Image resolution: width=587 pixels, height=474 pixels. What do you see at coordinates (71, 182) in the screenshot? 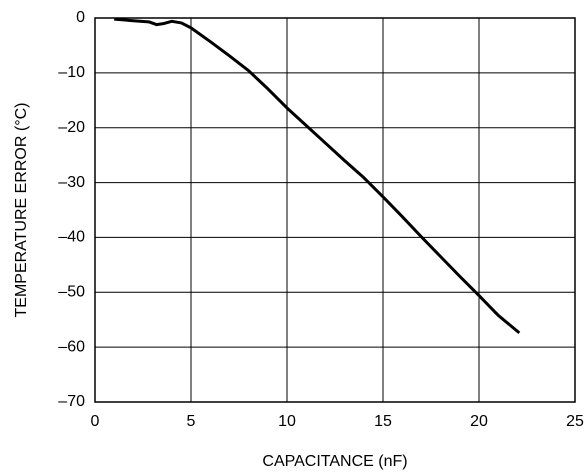
I see `y-tick-label: –30` at bounding box center [71, 182].